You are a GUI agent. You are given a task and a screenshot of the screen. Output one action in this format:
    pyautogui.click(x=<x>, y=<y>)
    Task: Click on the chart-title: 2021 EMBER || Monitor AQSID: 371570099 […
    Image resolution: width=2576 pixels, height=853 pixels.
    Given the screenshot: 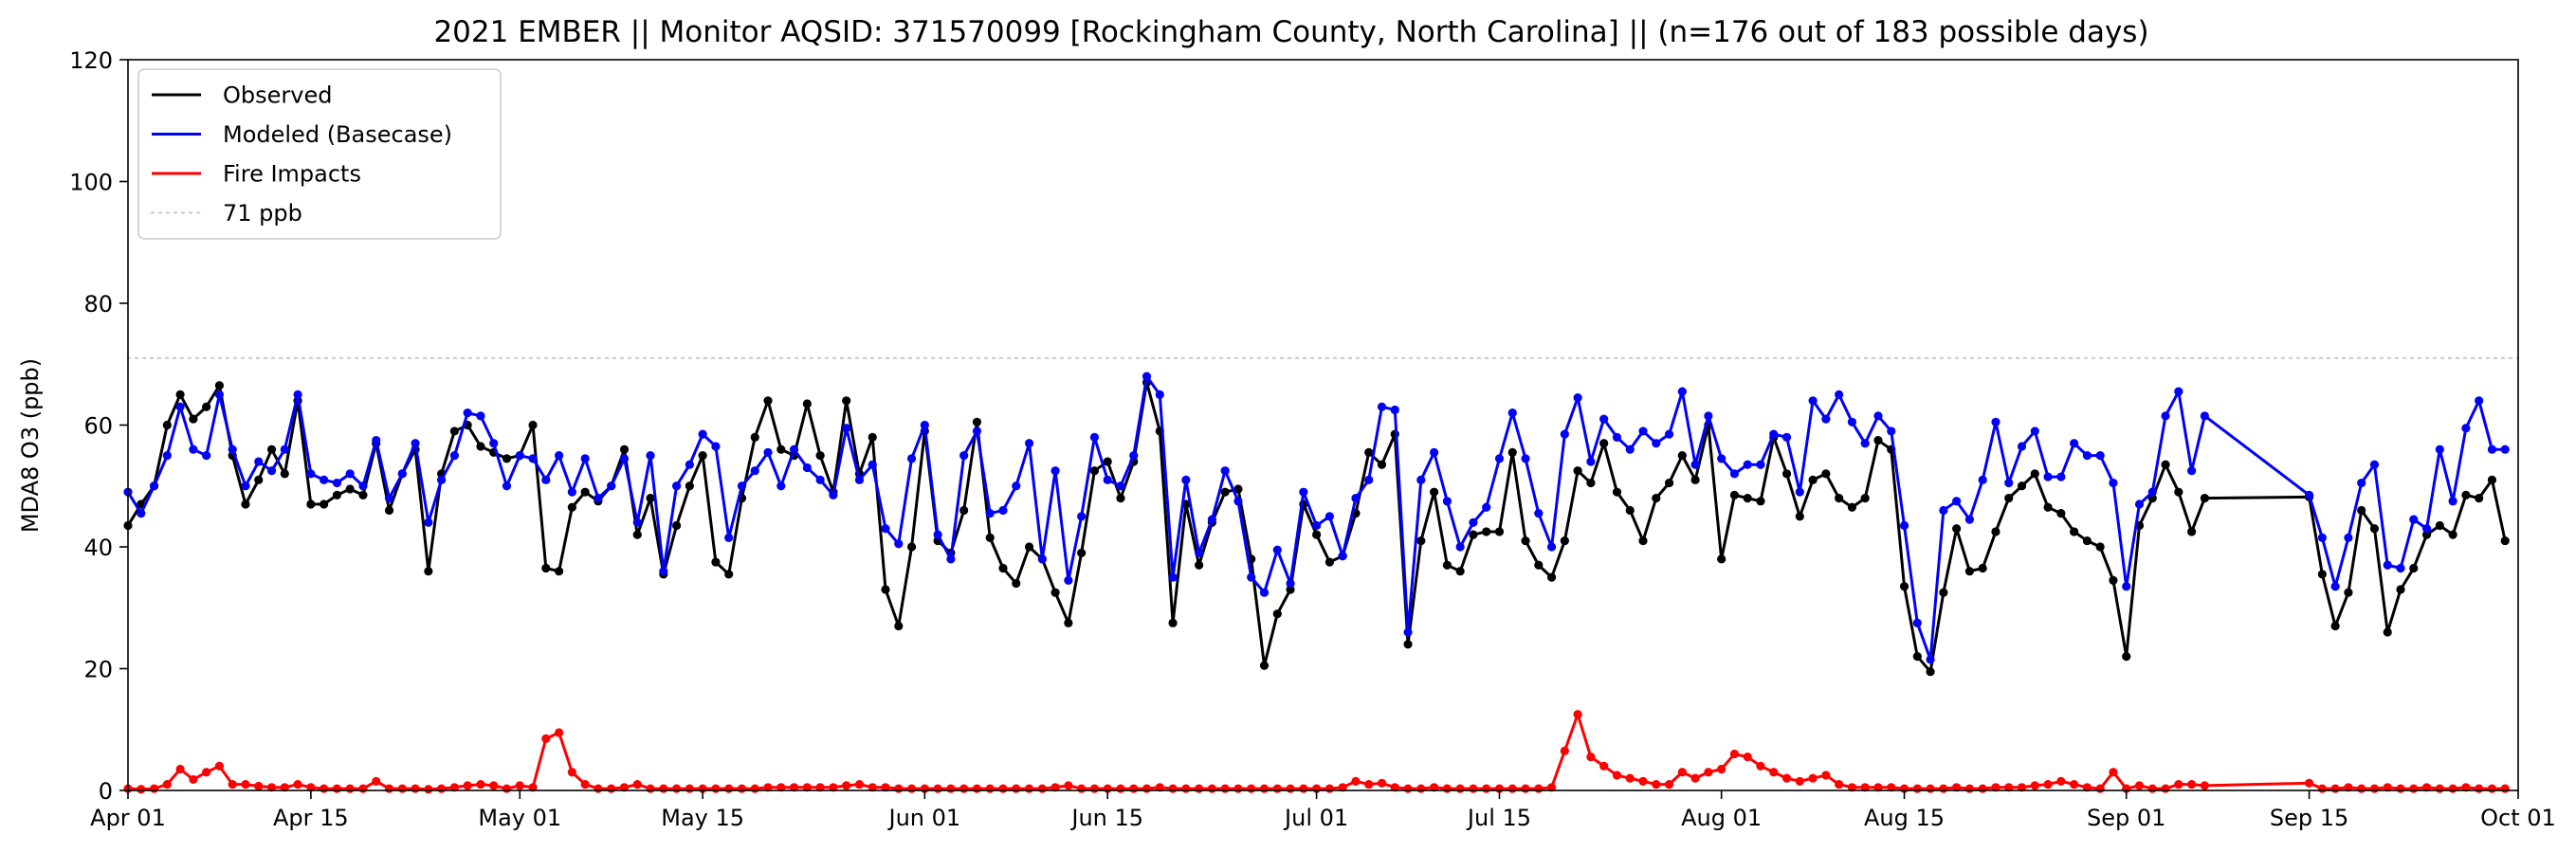 What is the action you would take?
    pyautogui.click(x=1290, y=32)
    